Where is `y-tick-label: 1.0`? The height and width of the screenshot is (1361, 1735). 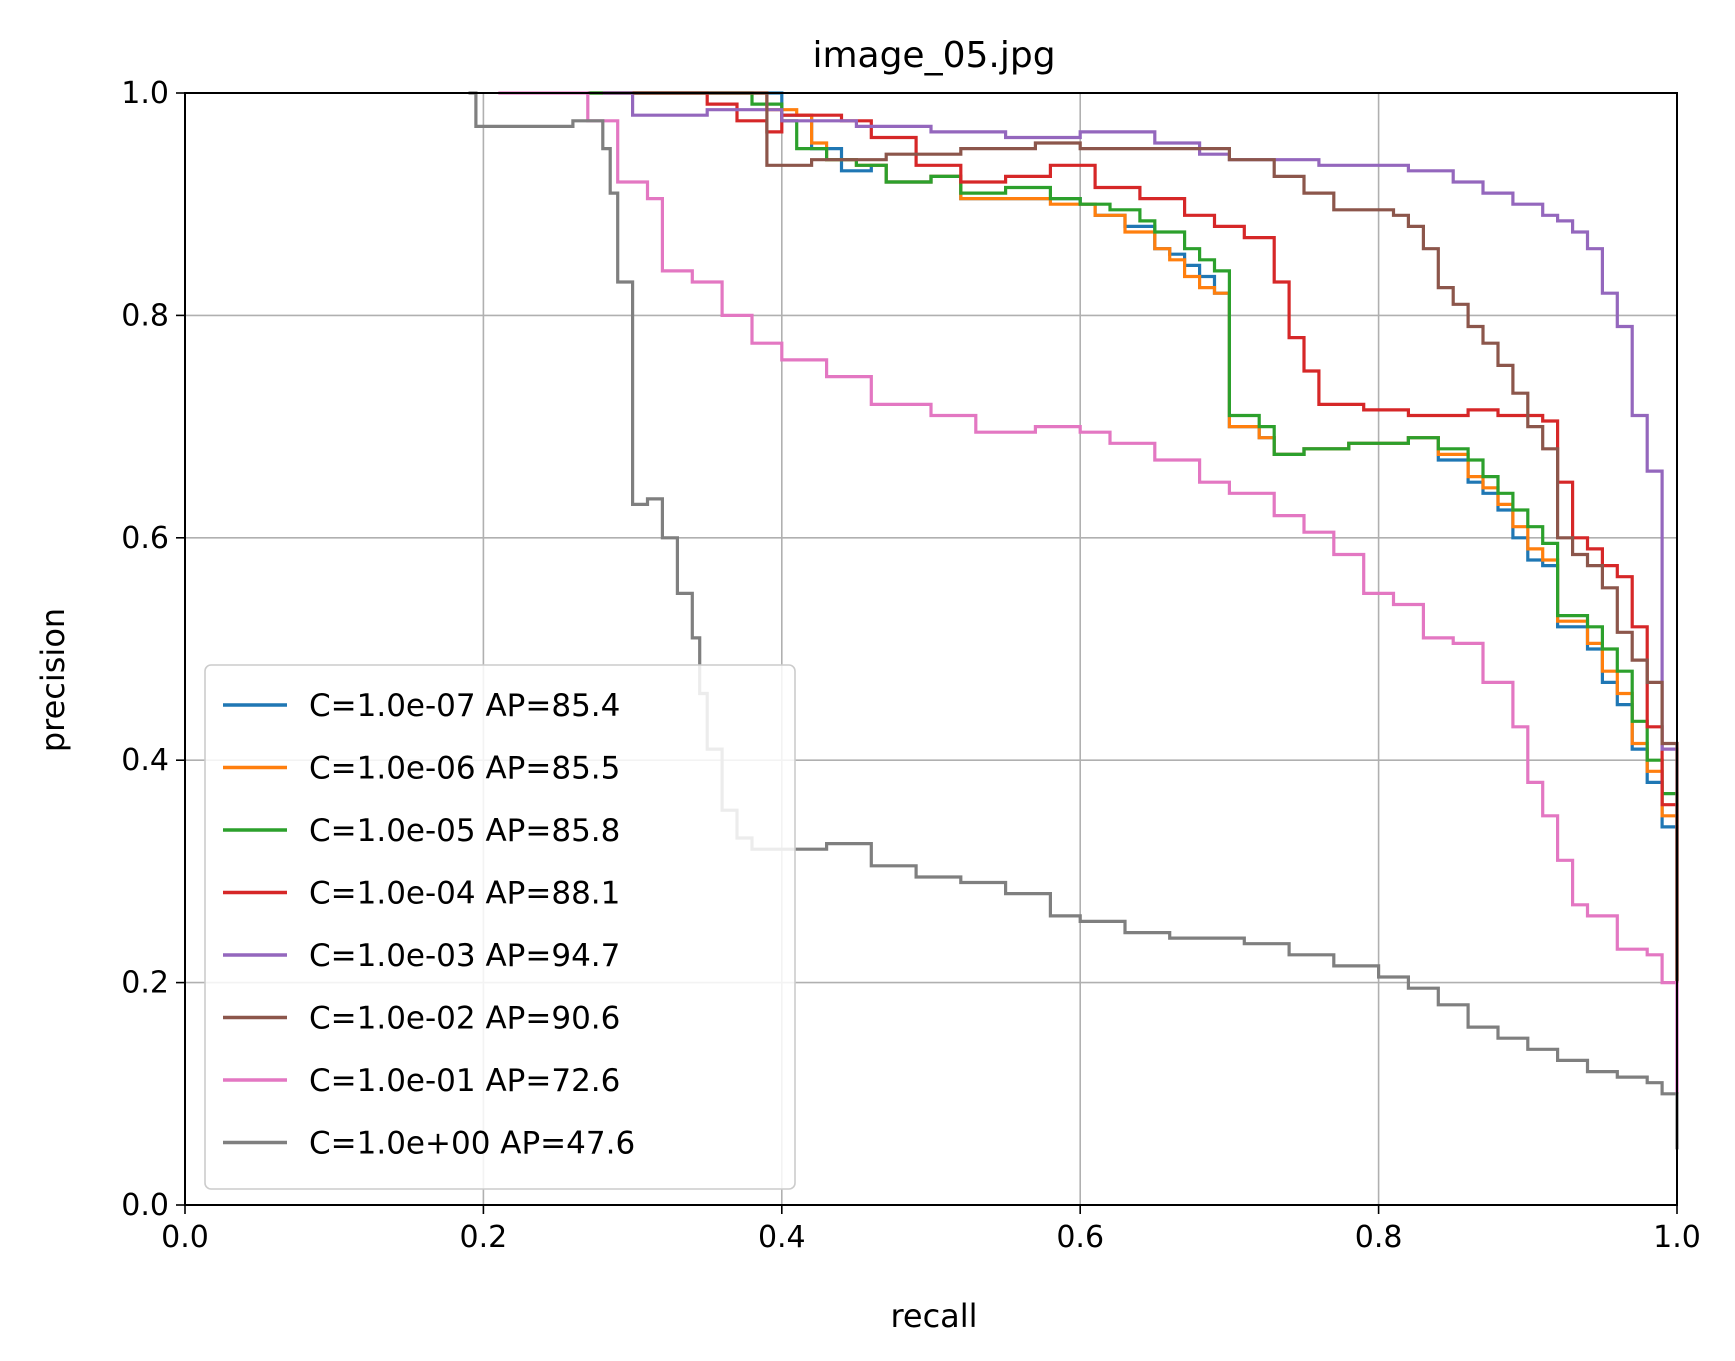 y-tick-label: 1.0 is located at coordinates (145, 93).